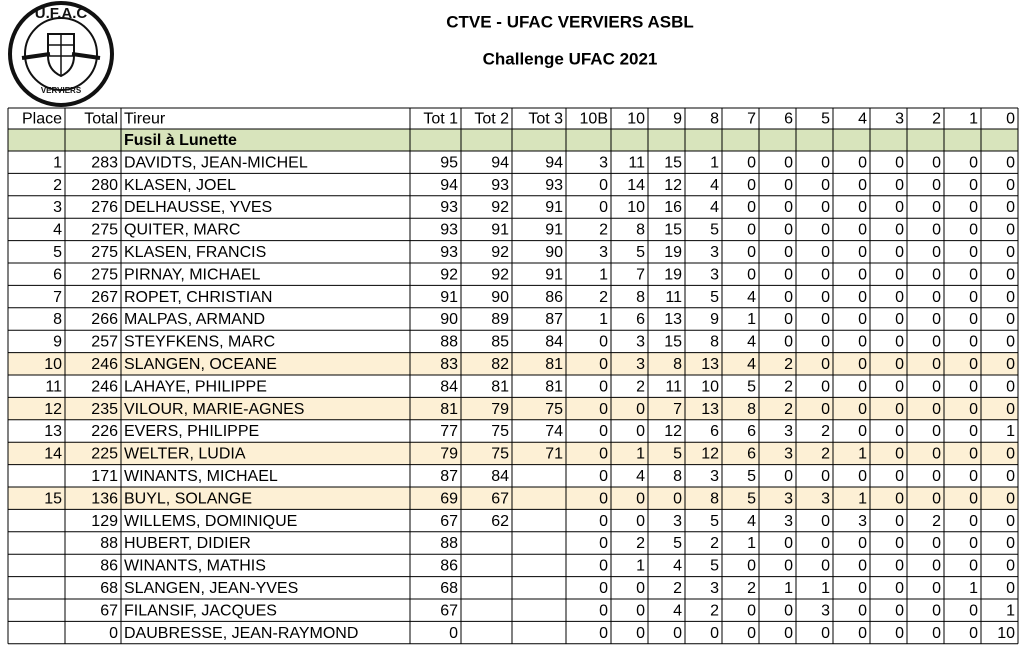 This screenshot has height=654, width=1024. Describe the element at coordinates (188, 498) in the screenshot. I see `shooter-name: BUYL, SOLANGE` at that location.